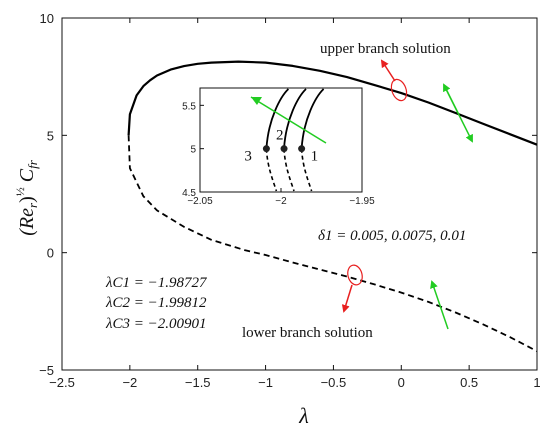  I want to click on inset-y-tick-label: 4.5, so click(189, 193).